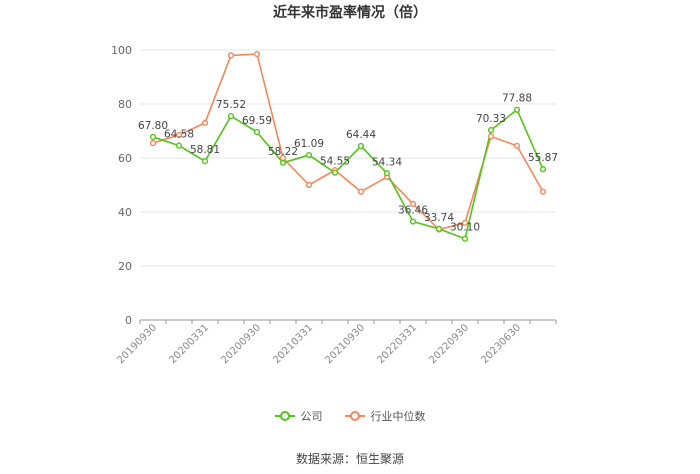  What do you see at coordinates (345, 344) in the screenshot?
I see `x-tick-label: 20210930` at bounding box center [345, 344].